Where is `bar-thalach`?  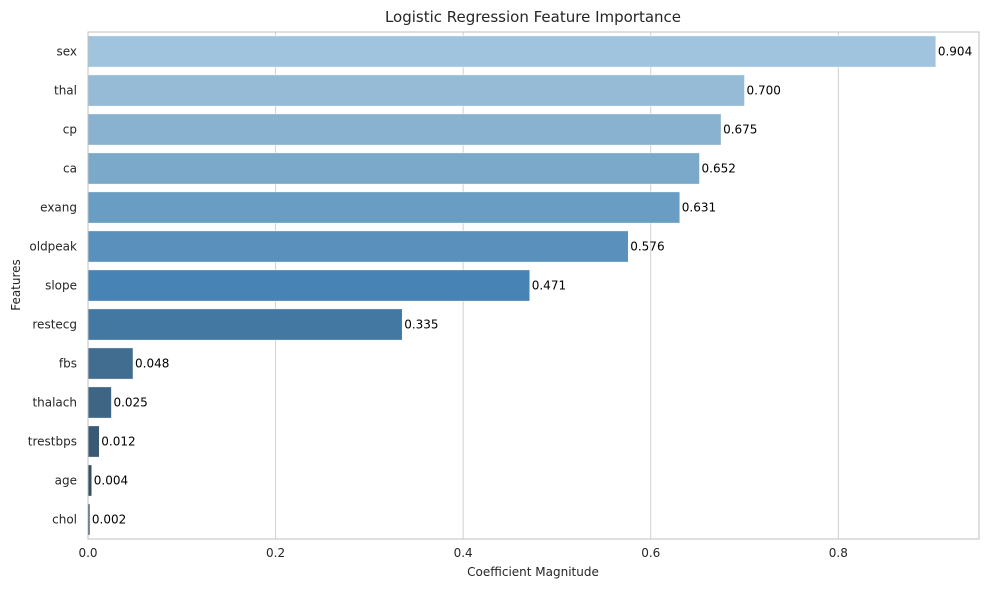 bar-thalach is located at coordinates (99, 402).